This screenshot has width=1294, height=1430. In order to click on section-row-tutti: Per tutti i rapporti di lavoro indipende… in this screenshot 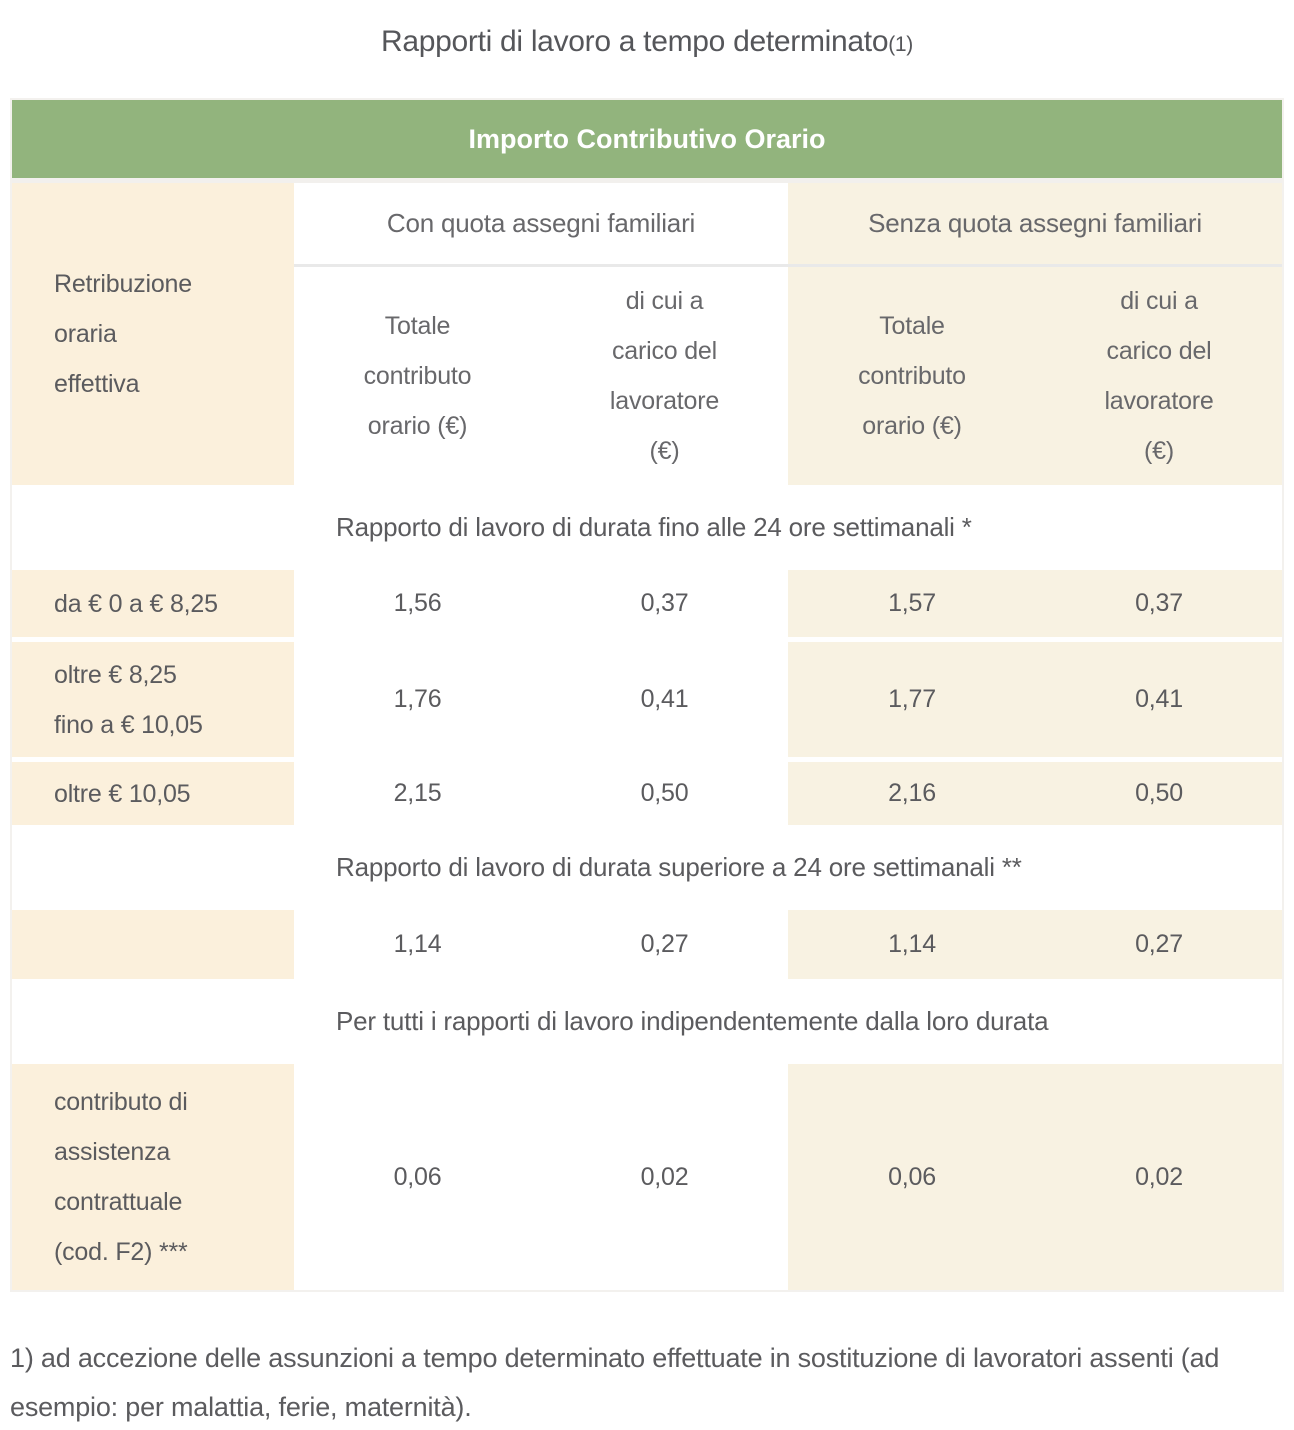, I will do `click(647, 1024)`.